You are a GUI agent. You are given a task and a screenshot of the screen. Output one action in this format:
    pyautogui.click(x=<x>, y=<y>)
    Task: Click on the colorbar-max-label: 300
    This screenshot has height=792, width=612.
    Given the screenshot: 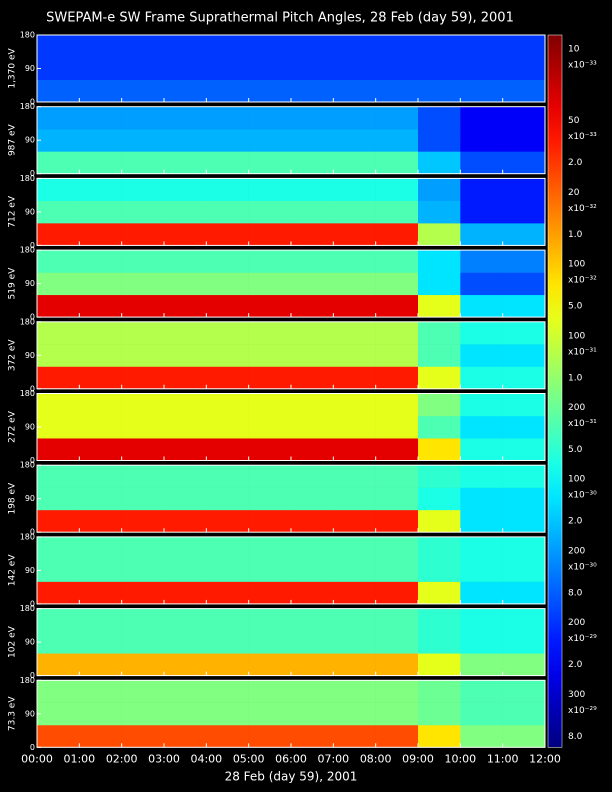 What is the action you would take?
    pyautogui.click(x=576, y=695)
    